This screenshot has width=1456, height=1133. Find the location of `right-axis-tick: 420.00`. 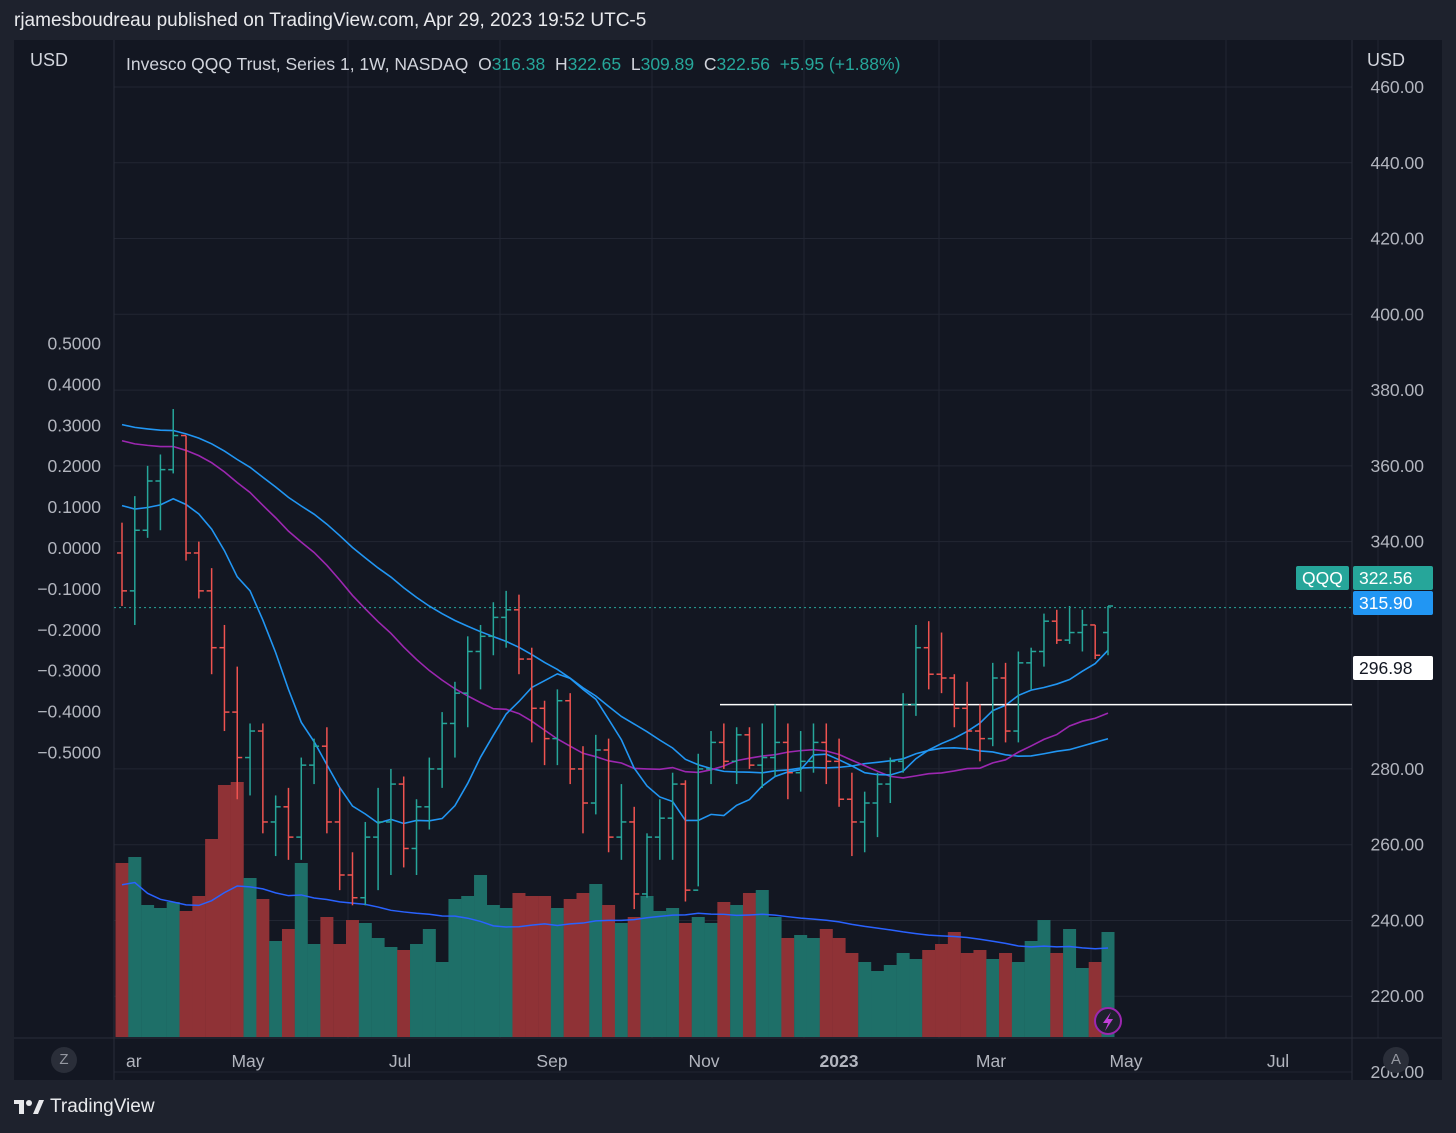

right-axis-tick: 420.00 is located at coordinates (1397, 239).